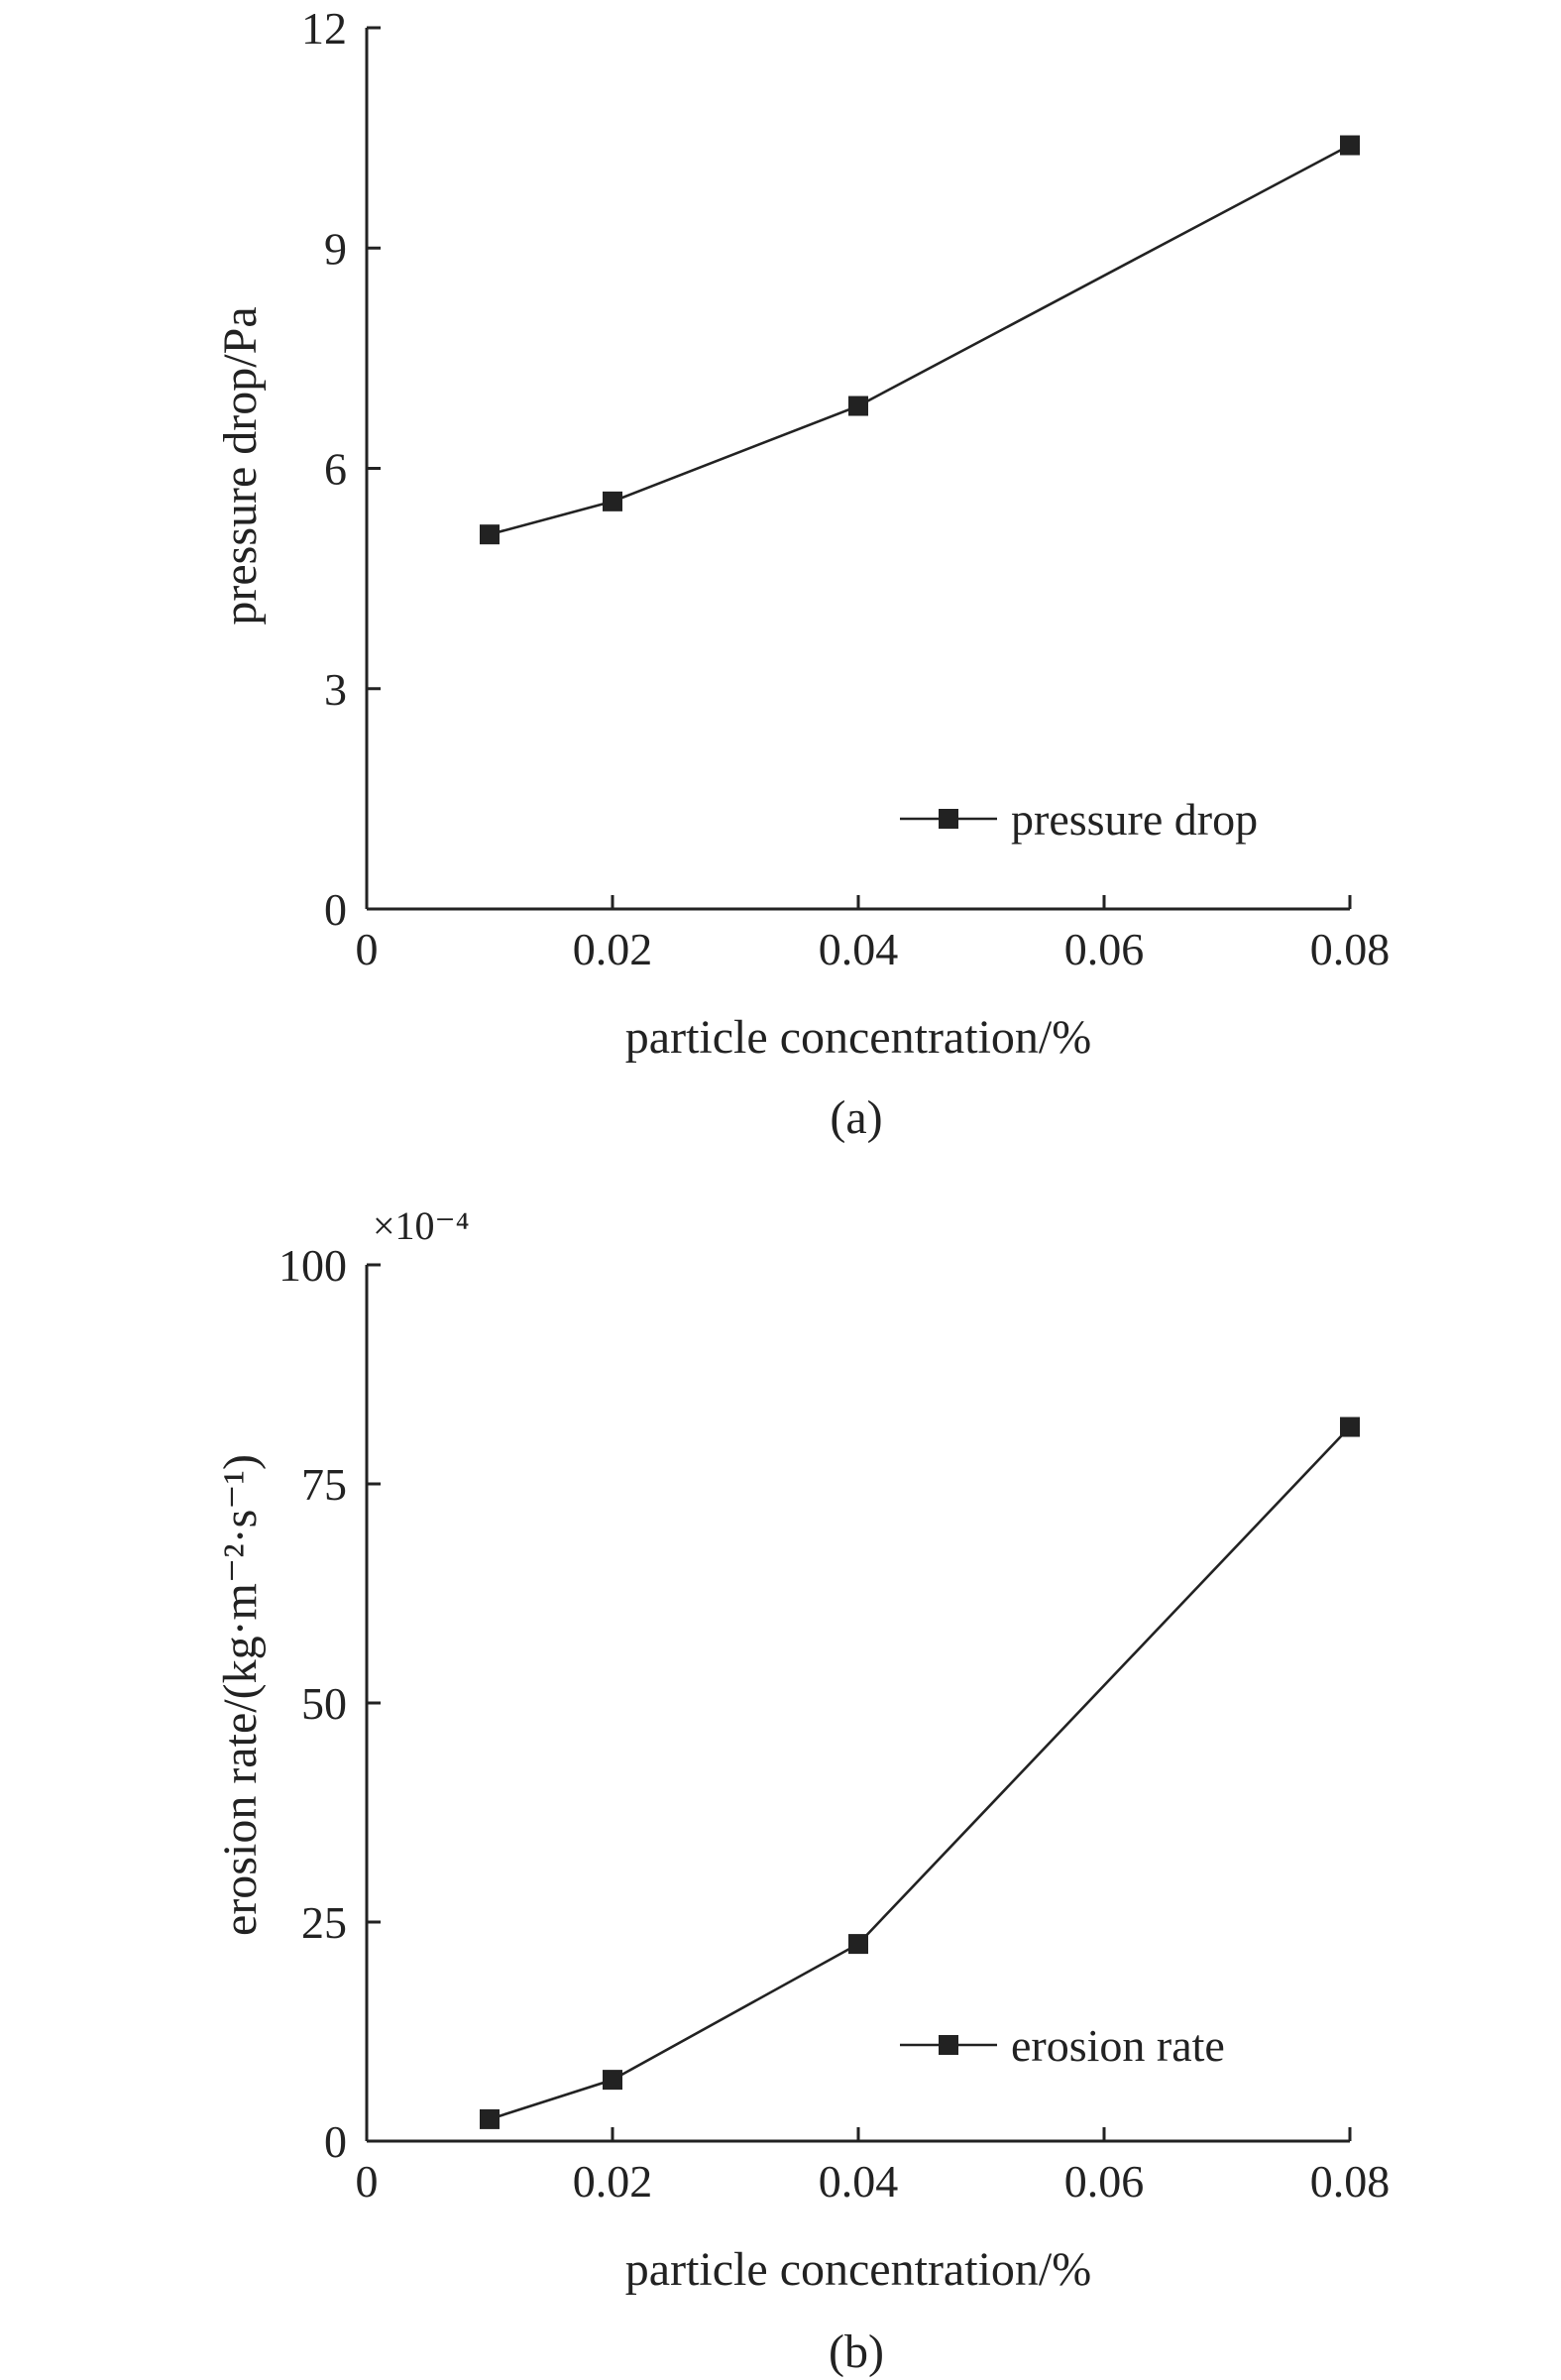  I want to click on legend: pressure drop, so click(1079, 819).